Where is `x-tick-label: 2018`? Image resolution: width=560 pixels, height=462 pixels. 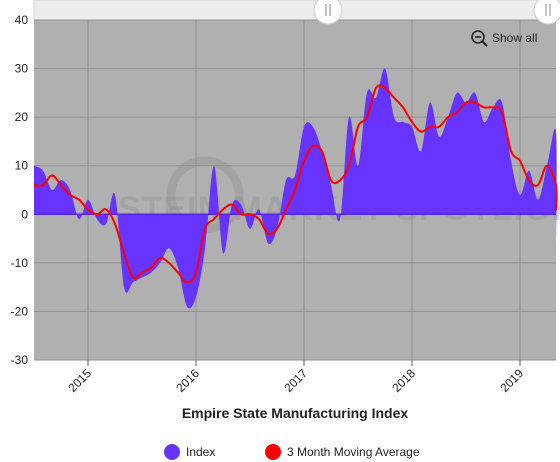
x-tick-label: 2018 is located at coordinates (403, 380).